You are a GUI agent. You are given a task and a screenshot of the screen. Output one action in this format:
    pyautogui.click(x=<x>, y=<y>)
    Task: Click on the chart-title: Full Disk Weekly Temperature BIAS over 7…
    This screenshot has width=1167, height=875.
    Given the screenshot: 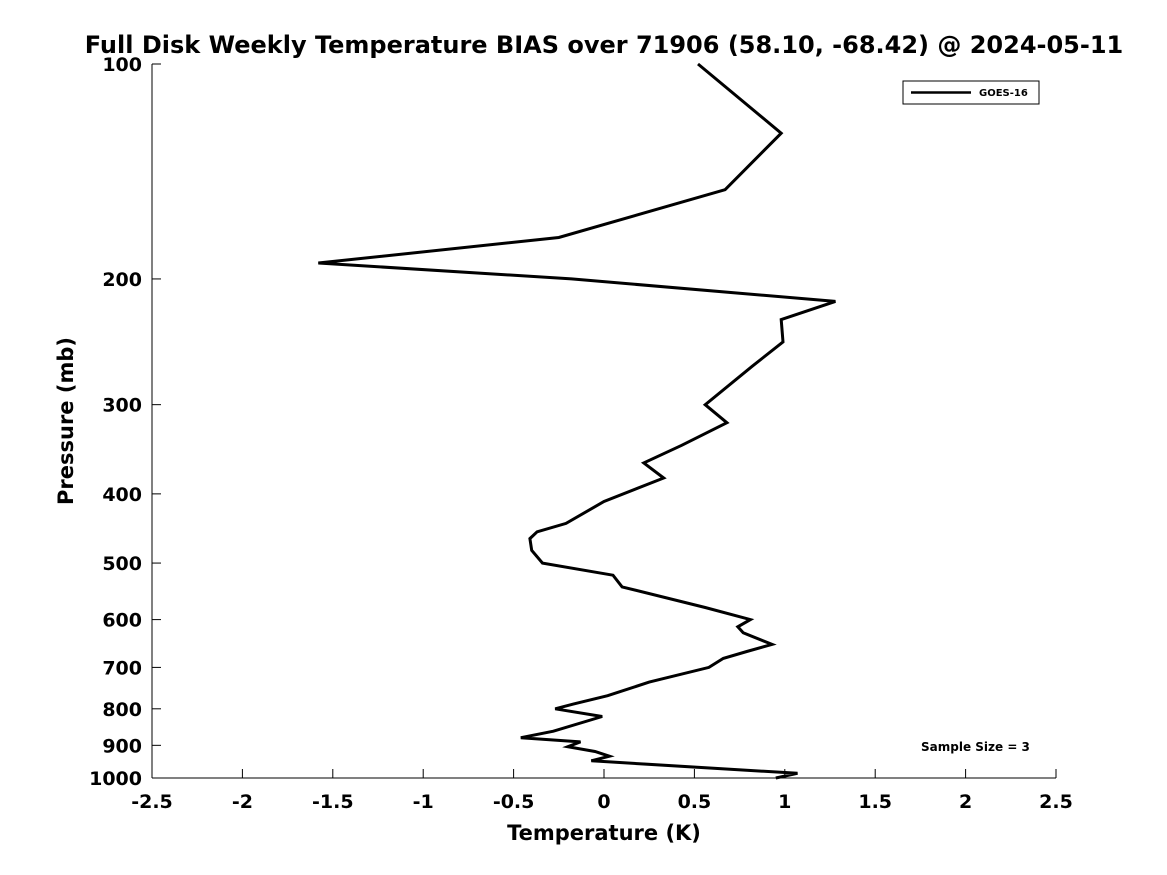 What is the action you would take?
    pyautogui.click(x=604, y=45)
    